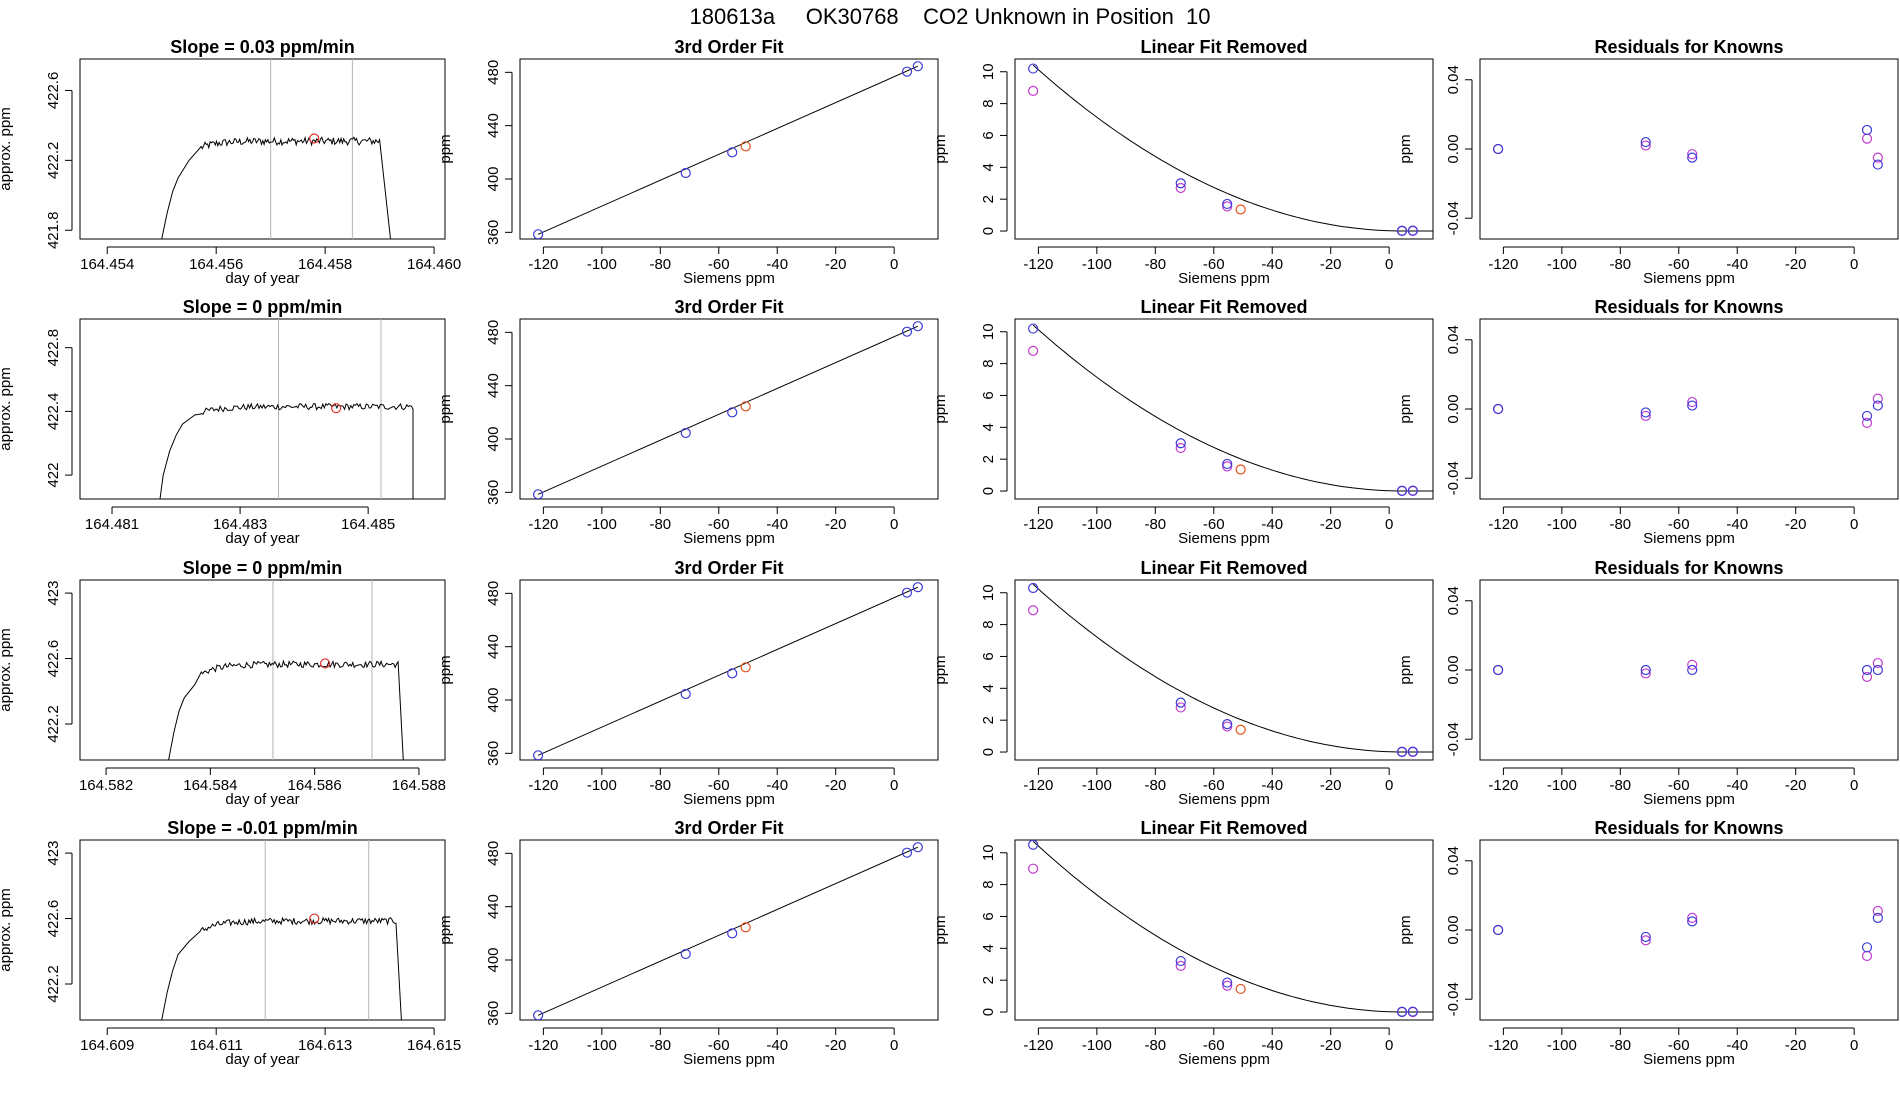  Describe the element at coordinates (988, 720) in the screenshot. I see `y-tick-label: 2` at that location.